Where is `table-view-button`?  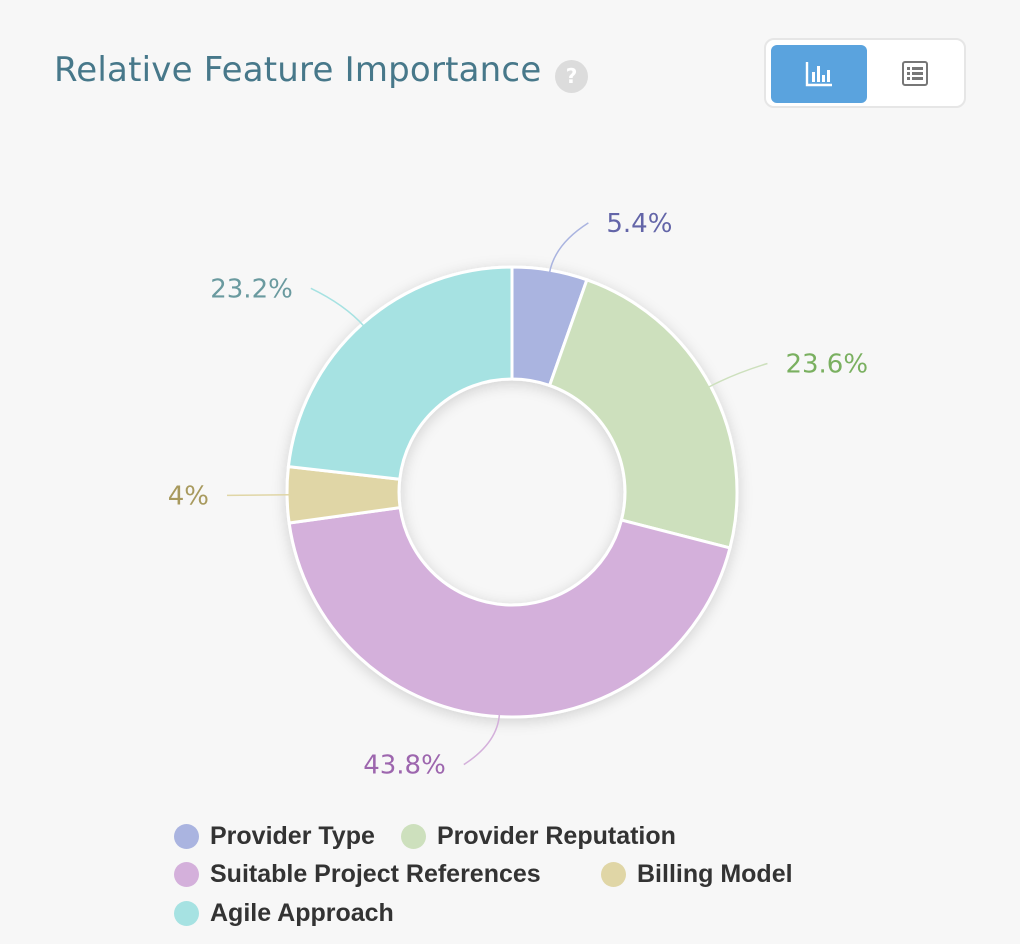 table-view-button is located at coordinates (915, 74).